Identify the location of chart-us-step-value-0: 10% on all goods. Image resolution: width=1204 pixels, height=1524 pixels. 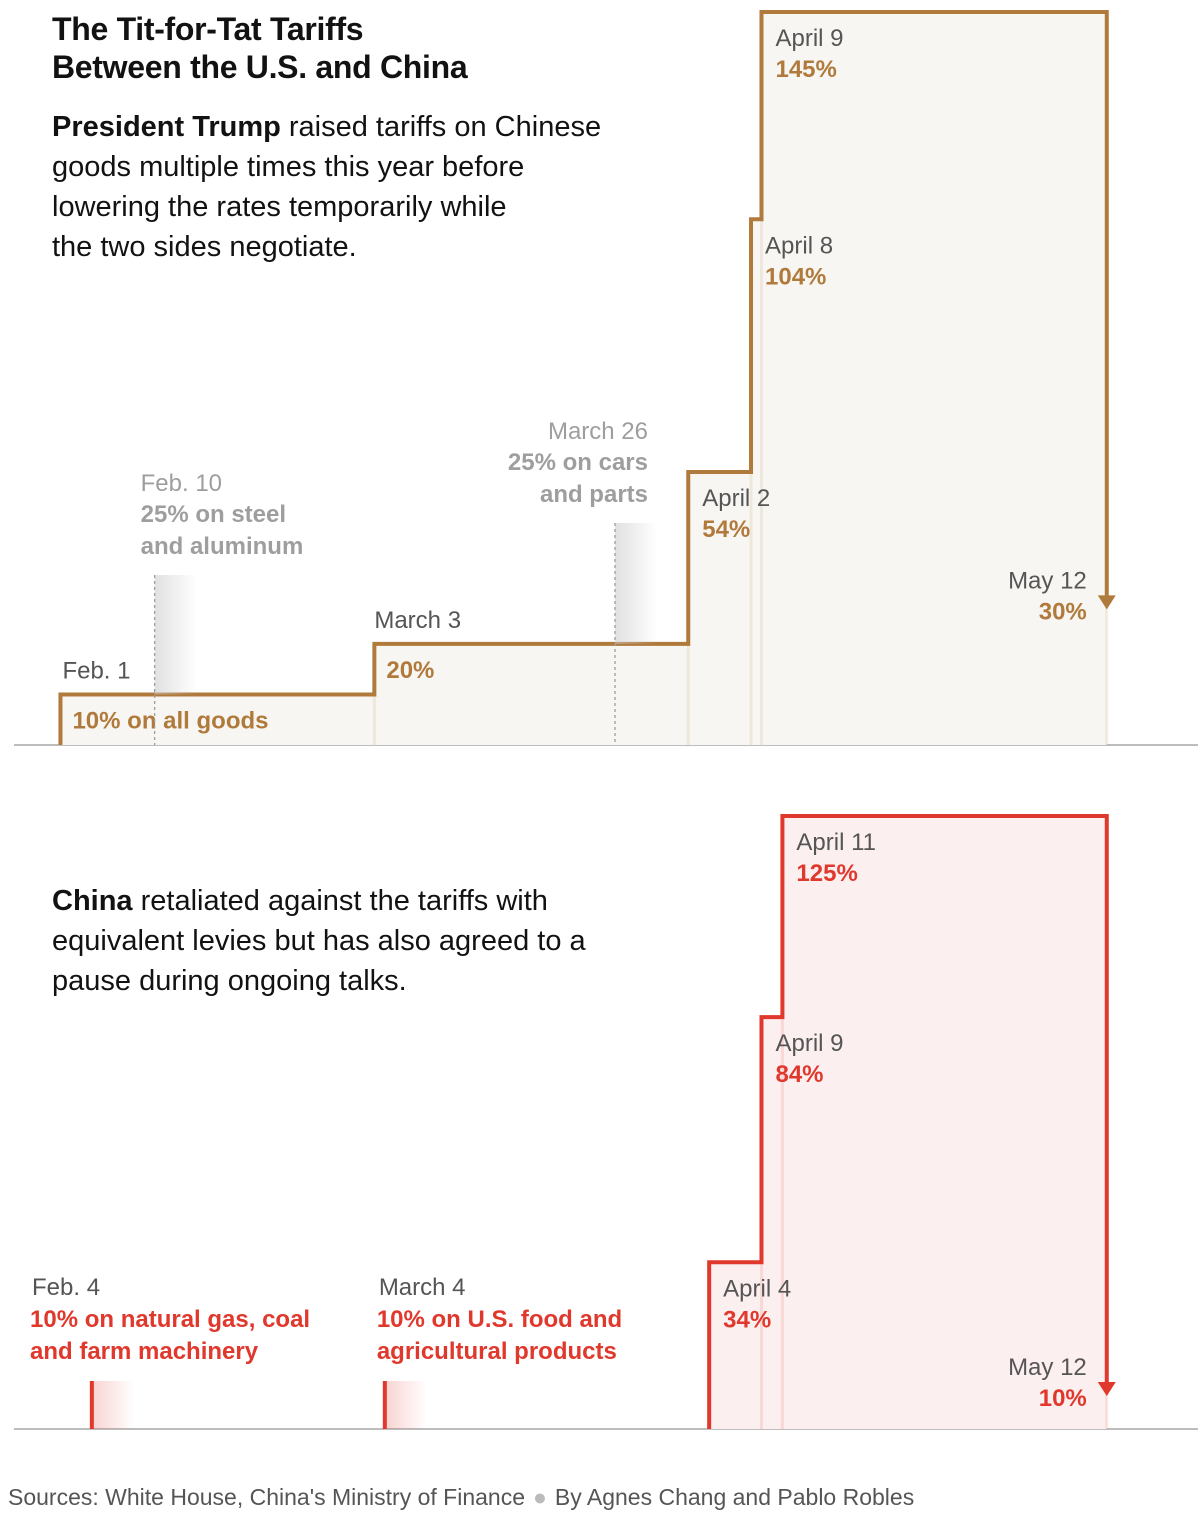
(170, 720).